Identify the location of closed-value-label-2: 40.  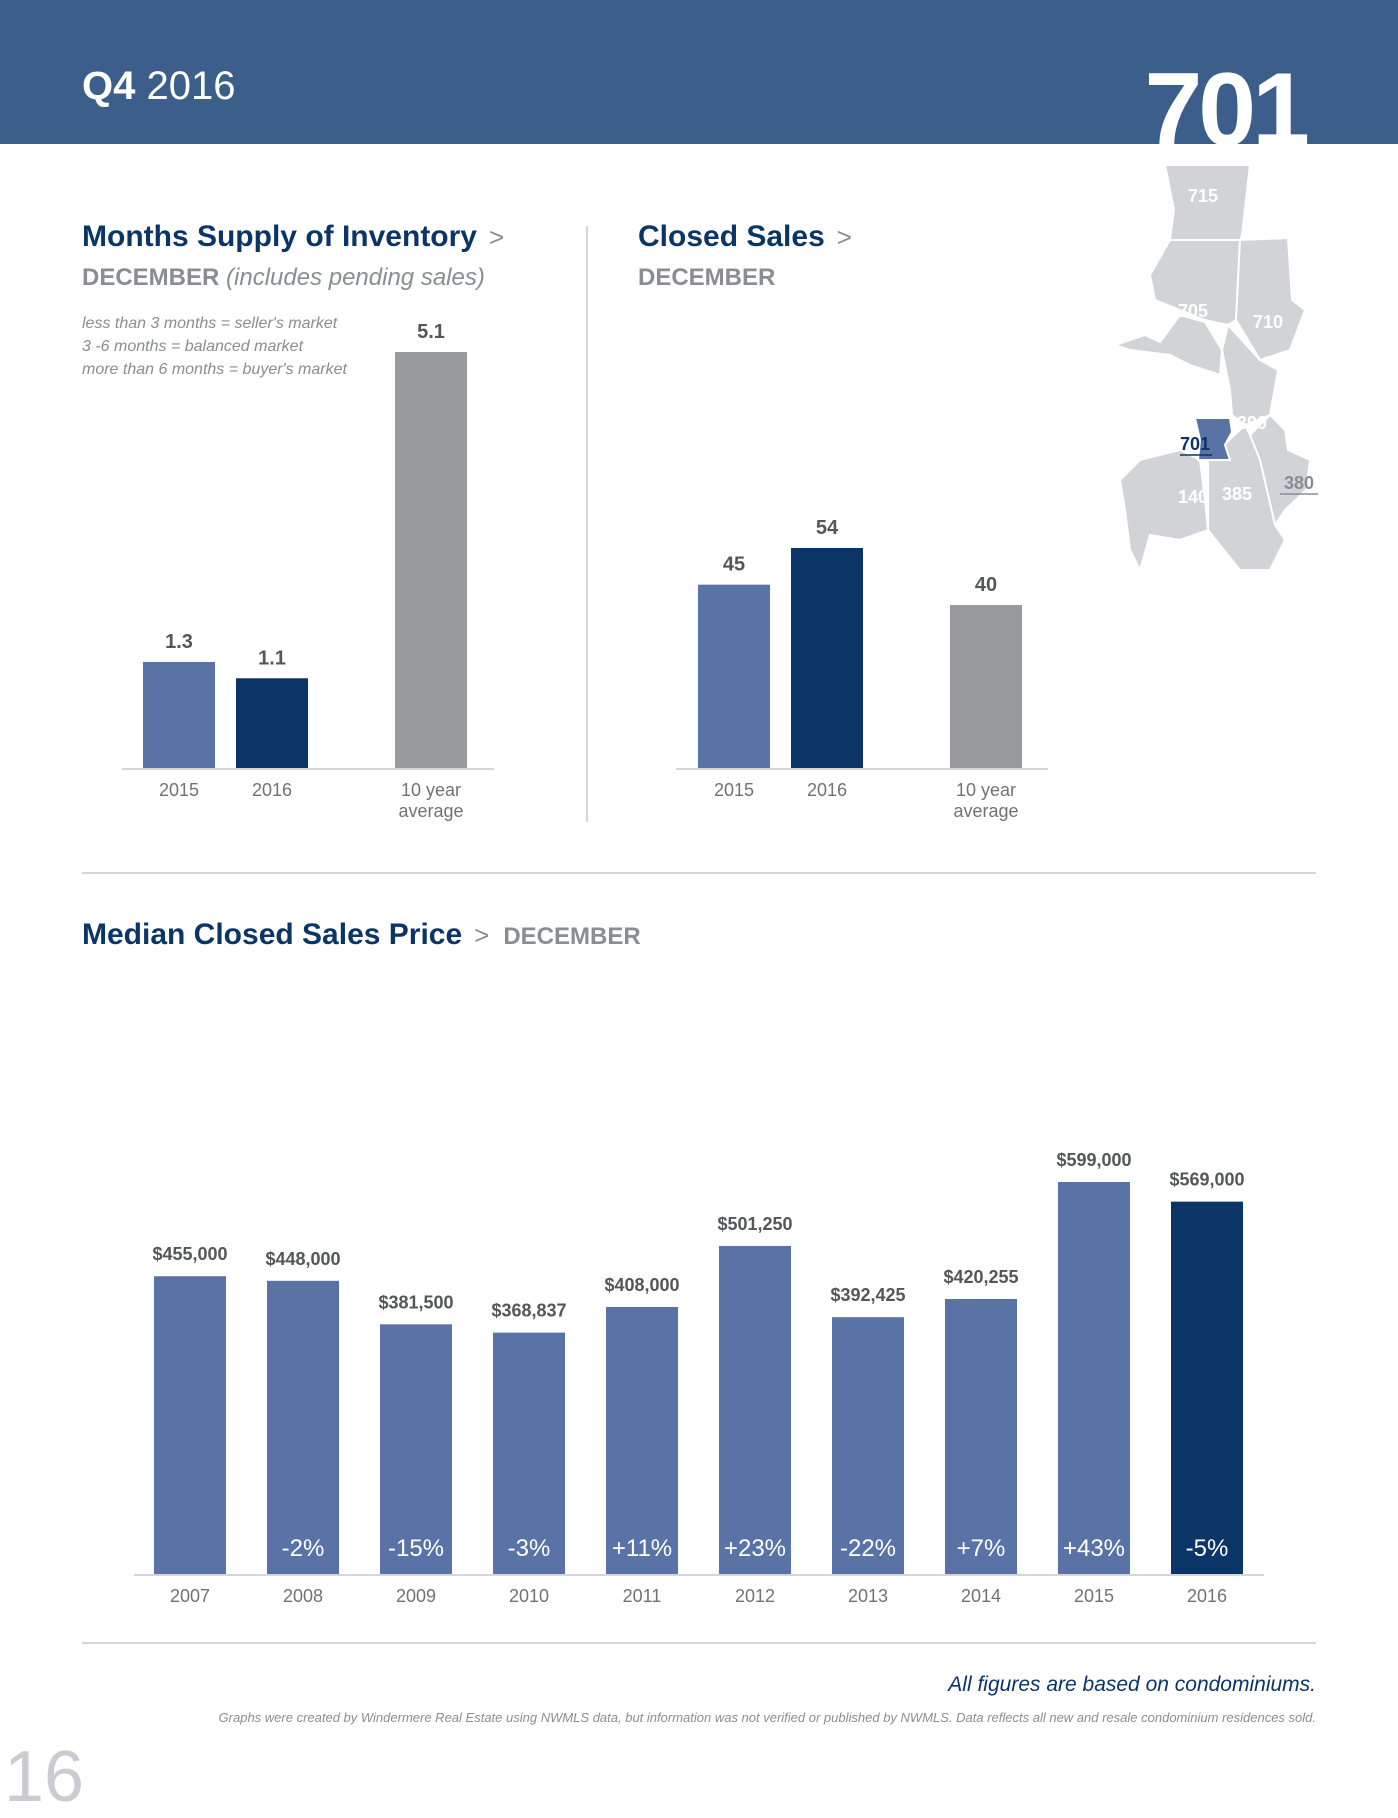
(986, 585).